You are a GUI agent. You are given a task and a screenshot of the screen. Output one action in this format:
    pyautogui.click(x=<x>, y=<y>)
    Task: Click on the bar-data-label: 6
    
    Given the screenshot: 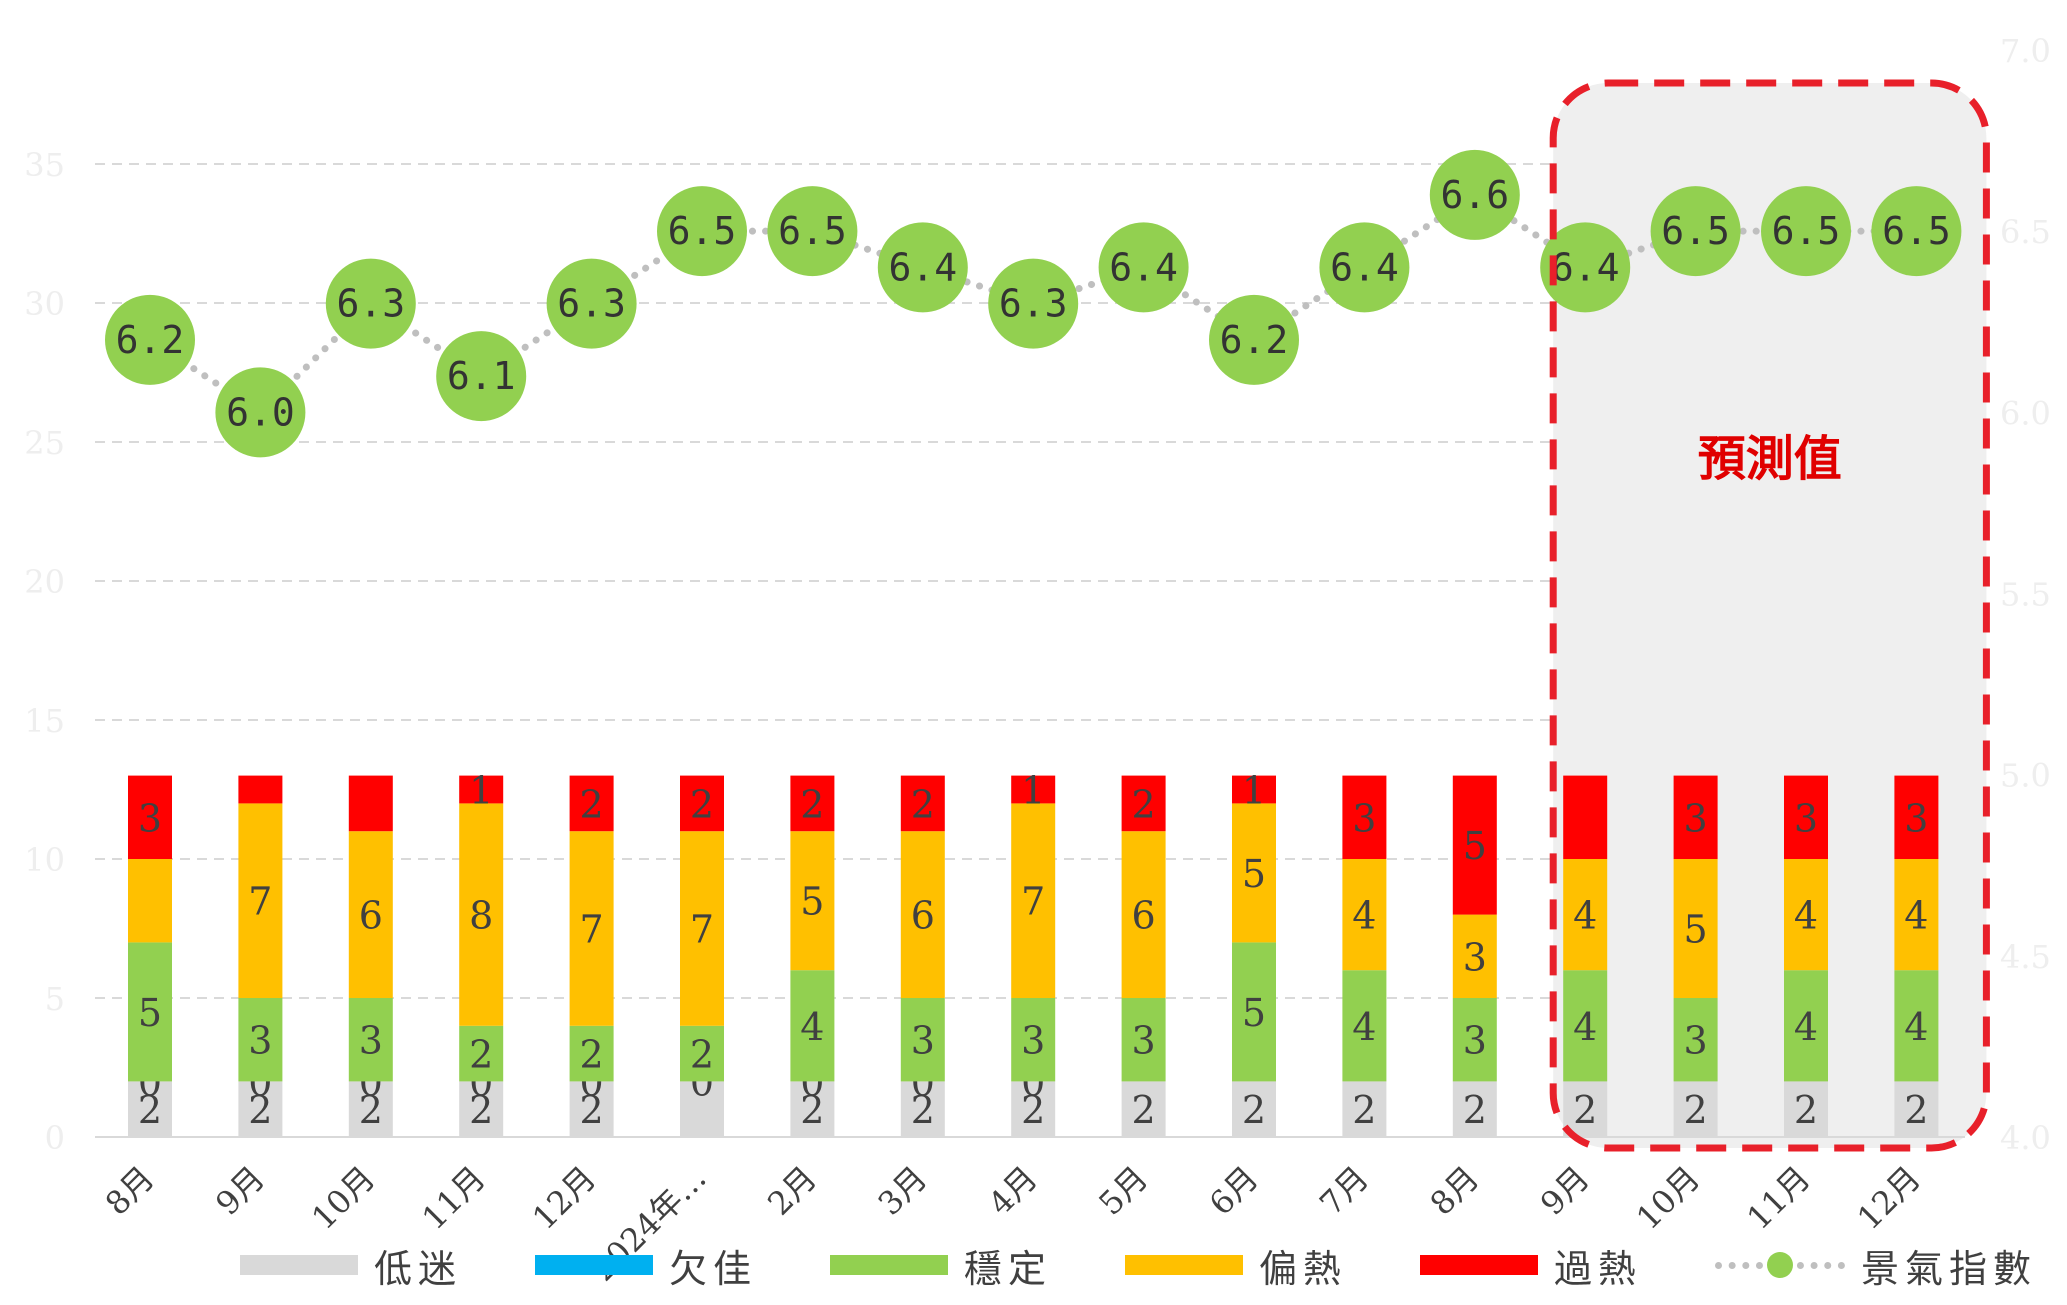 What is the action you would take?
    pyautogui.click(x=923, y=916)
    